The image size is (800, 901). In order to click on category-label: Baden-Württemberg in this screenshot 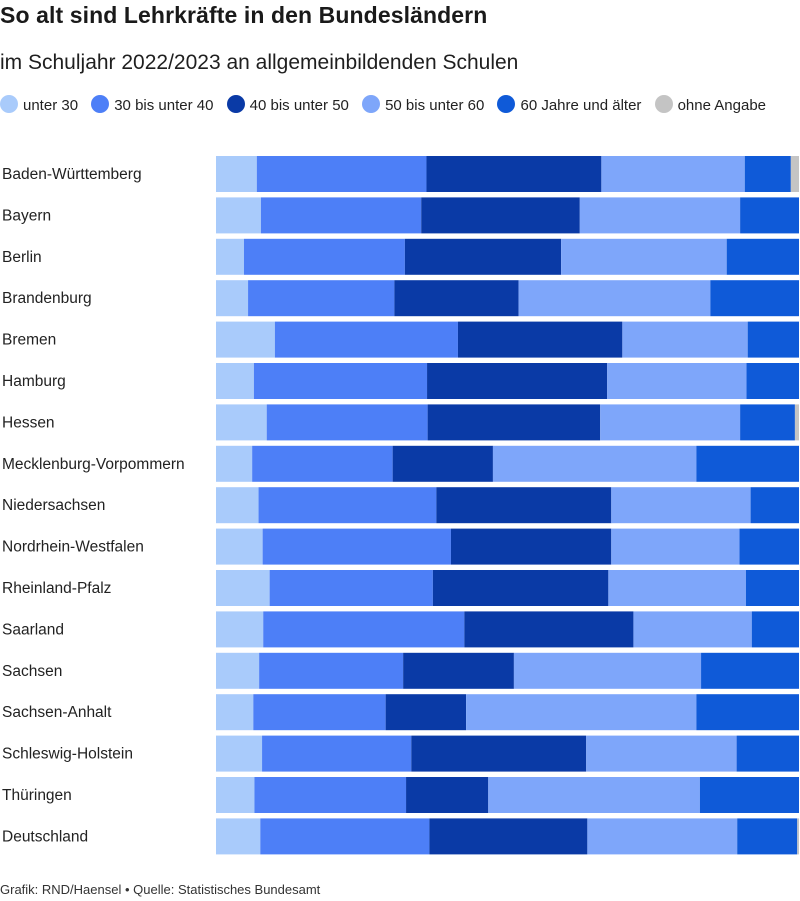, I will do `click(72, 174)`.